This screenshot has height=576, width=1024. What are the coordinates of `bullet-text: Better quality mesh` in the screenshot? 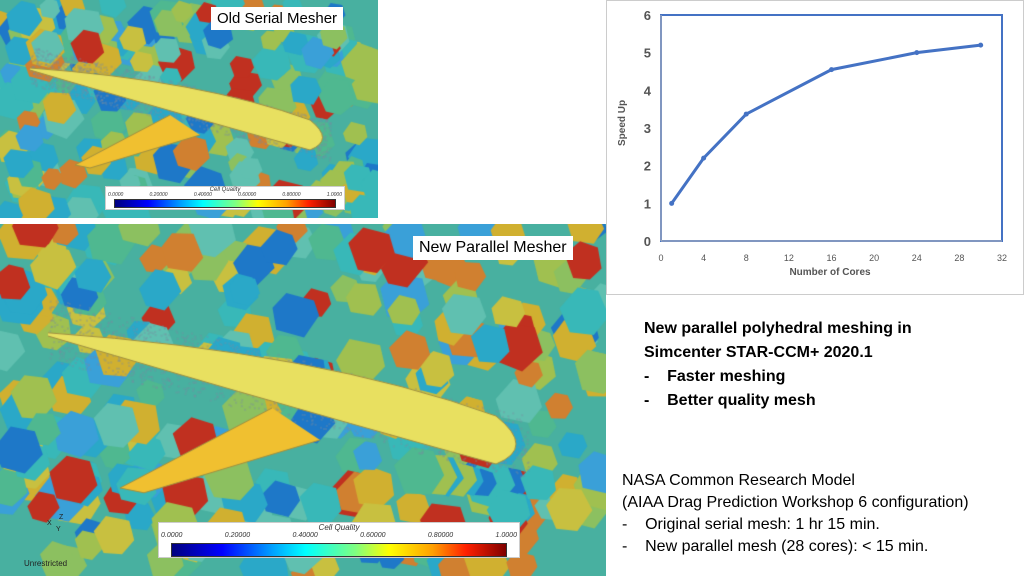 It's located at (741, 400).